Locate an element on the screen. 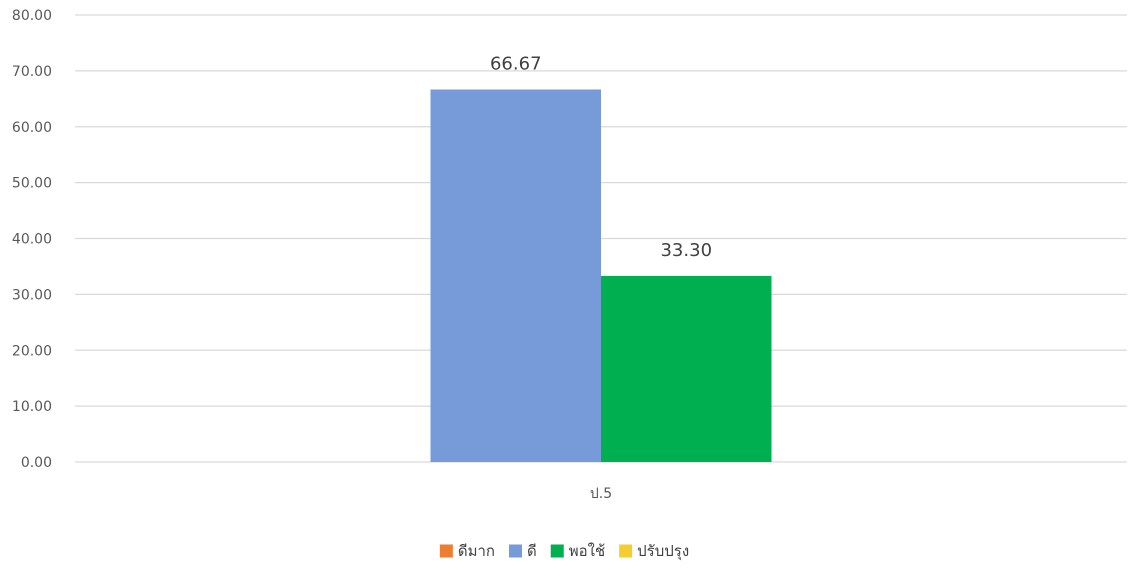 The width and height of the screenshot is (1129, 577). data-label: 33.30 is located at coordinates (686, 250).